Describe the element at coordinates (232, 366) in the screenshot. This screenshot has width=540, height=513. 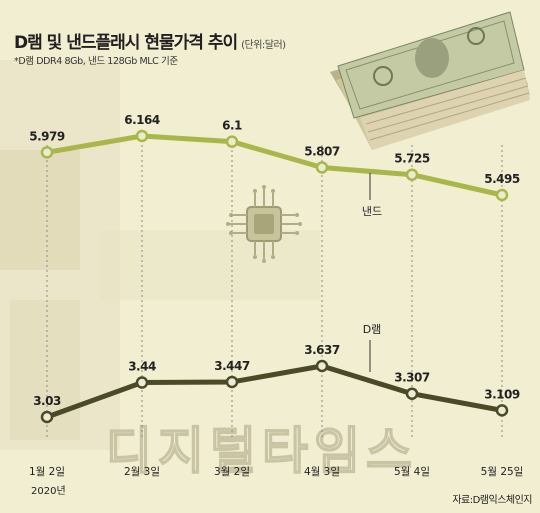
I see `data-label: 3.447` at that location.